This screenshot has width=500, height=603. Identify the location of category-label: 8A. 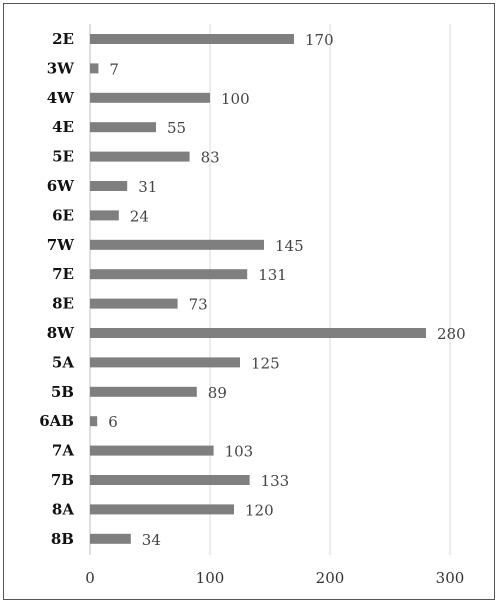
(63, 509).